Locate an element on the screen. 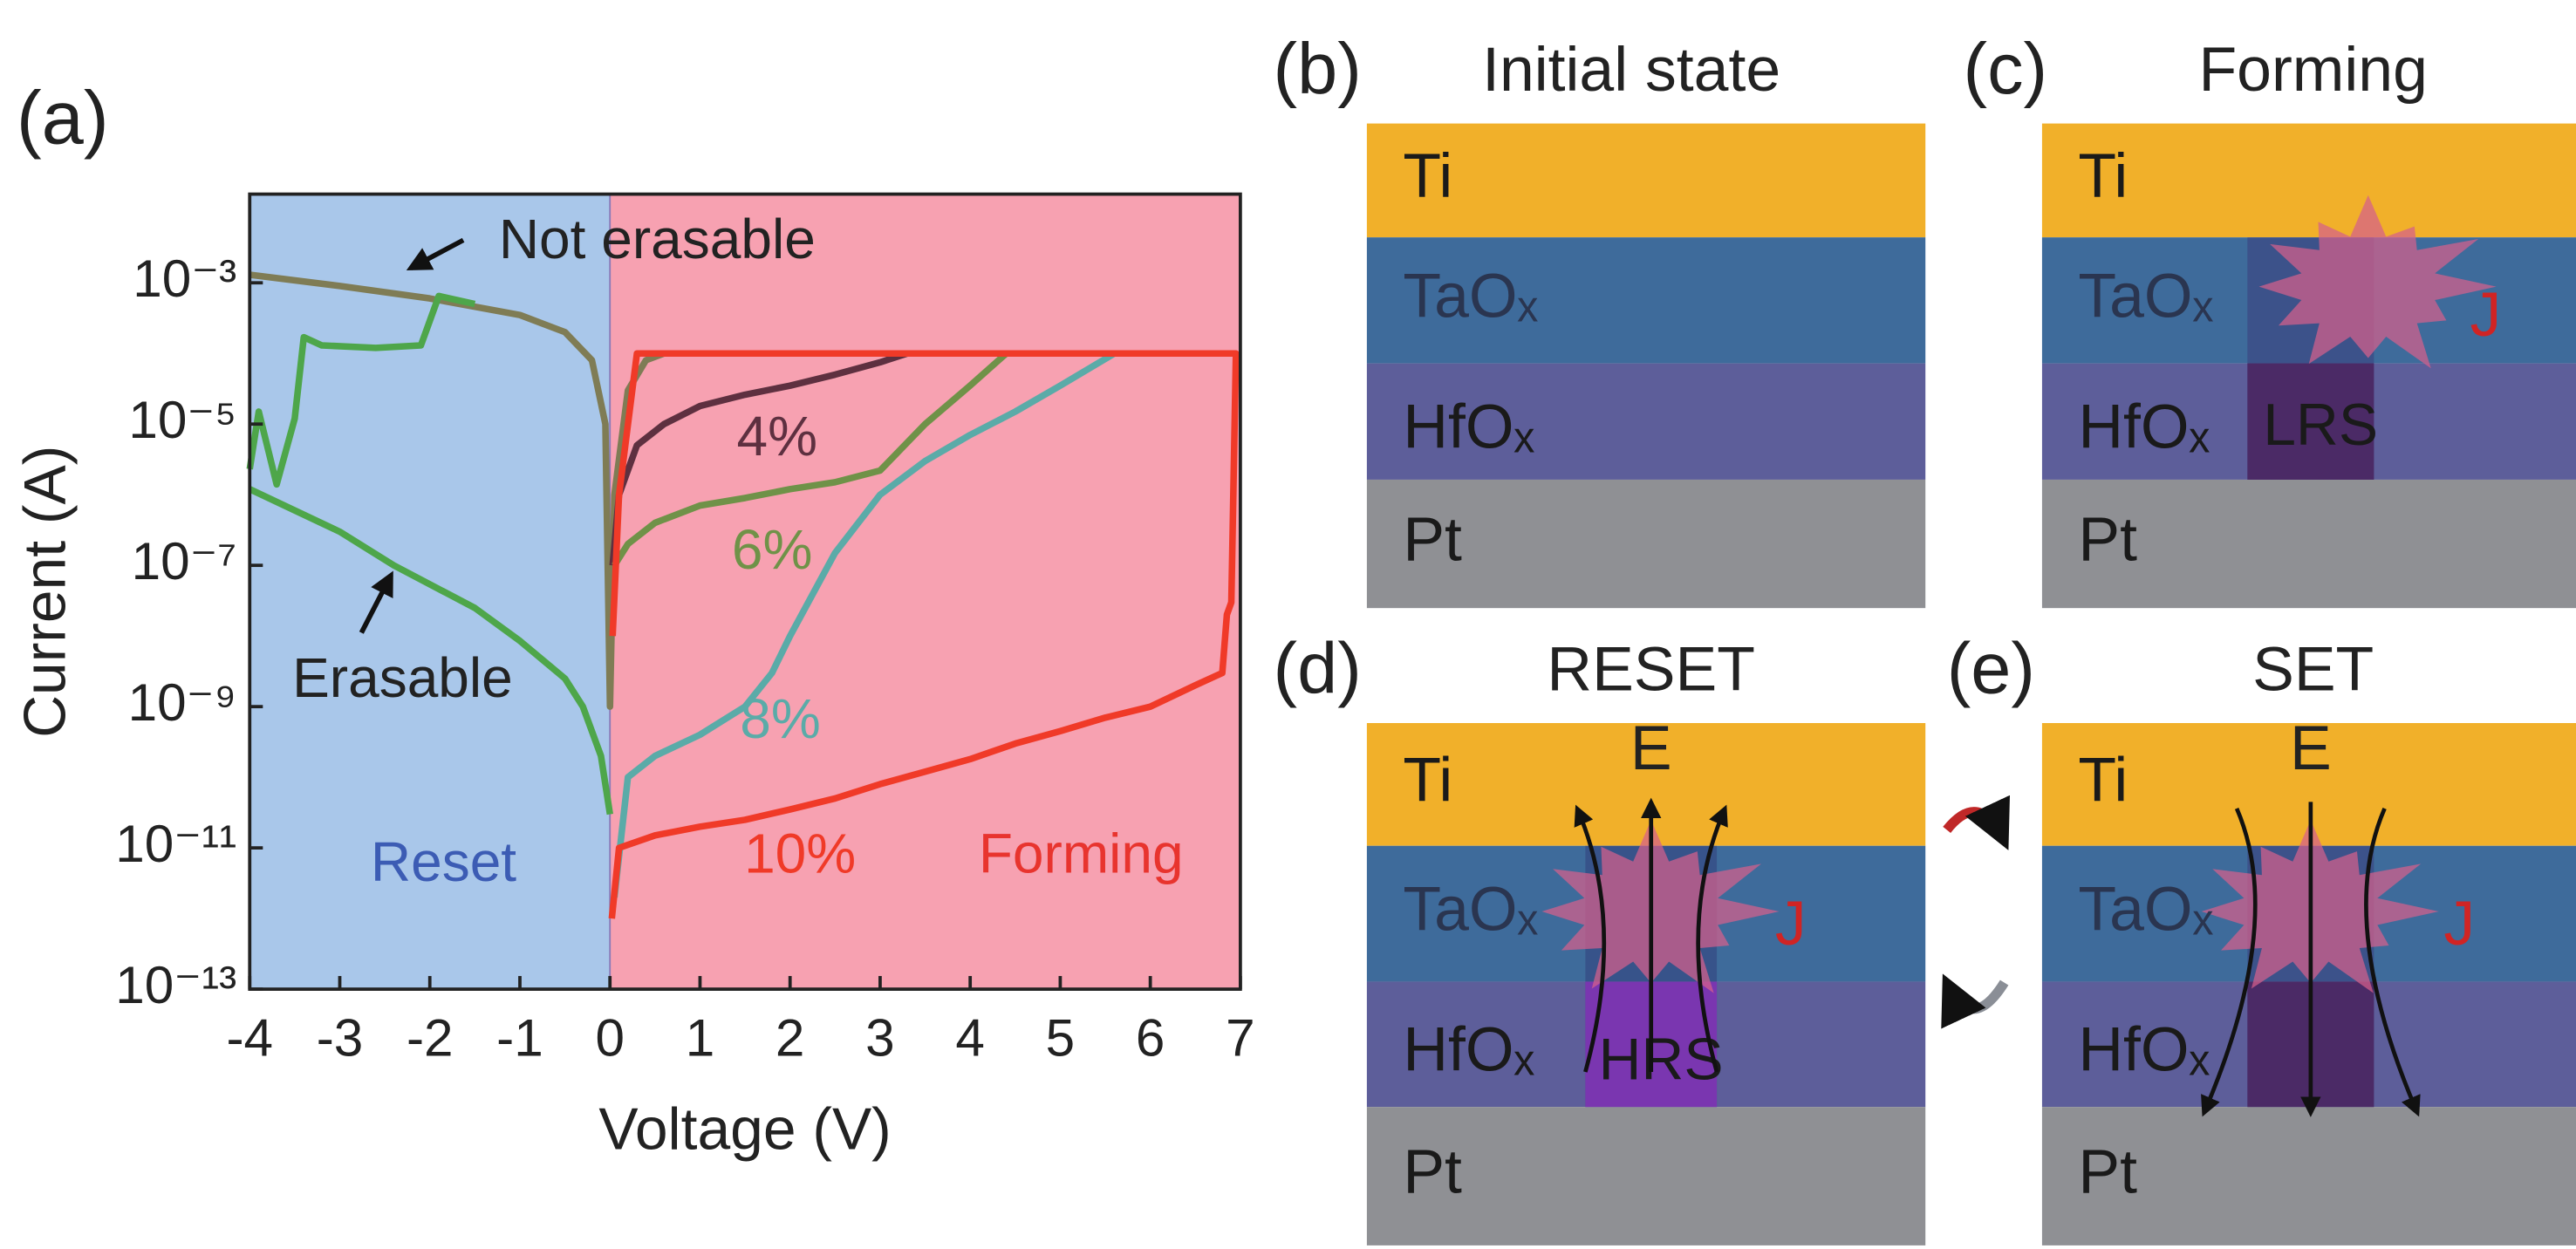 The width and height of the screenshot is (2576, 1249). x-tick-label: 3 is located at coordinates (880, 1037).